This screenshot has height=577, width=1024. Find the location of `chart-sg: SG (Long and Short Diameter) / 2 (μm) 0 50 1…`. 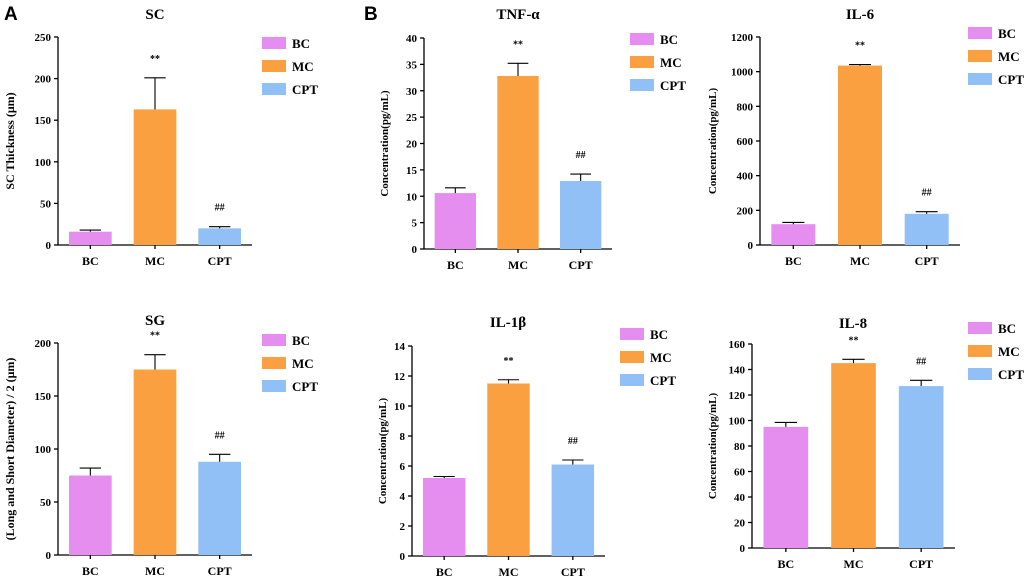

chart-sg: SG (Long and Short Diameter) / 2 (μm) 0 50 1… is located at coordinates (160, 445).